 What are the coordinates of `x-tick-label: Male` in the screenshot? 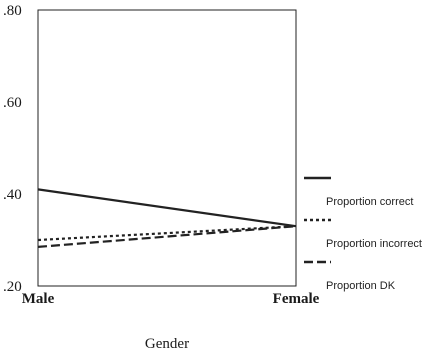 It's located at (38, 299).